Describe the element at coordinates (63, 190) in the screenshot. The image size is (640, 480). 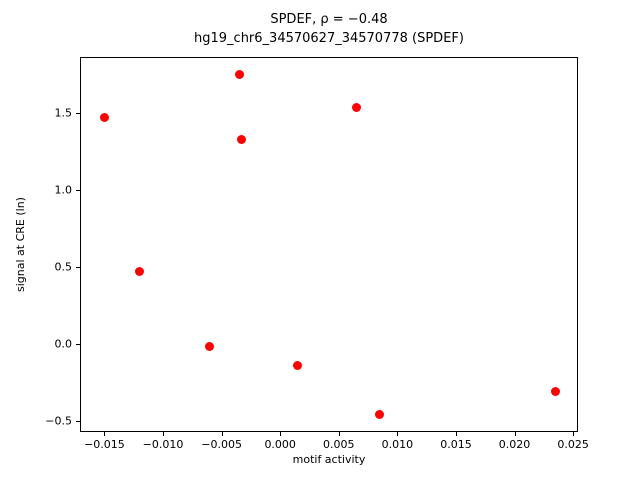
I see `y-tick-label: 1.0` at that location.